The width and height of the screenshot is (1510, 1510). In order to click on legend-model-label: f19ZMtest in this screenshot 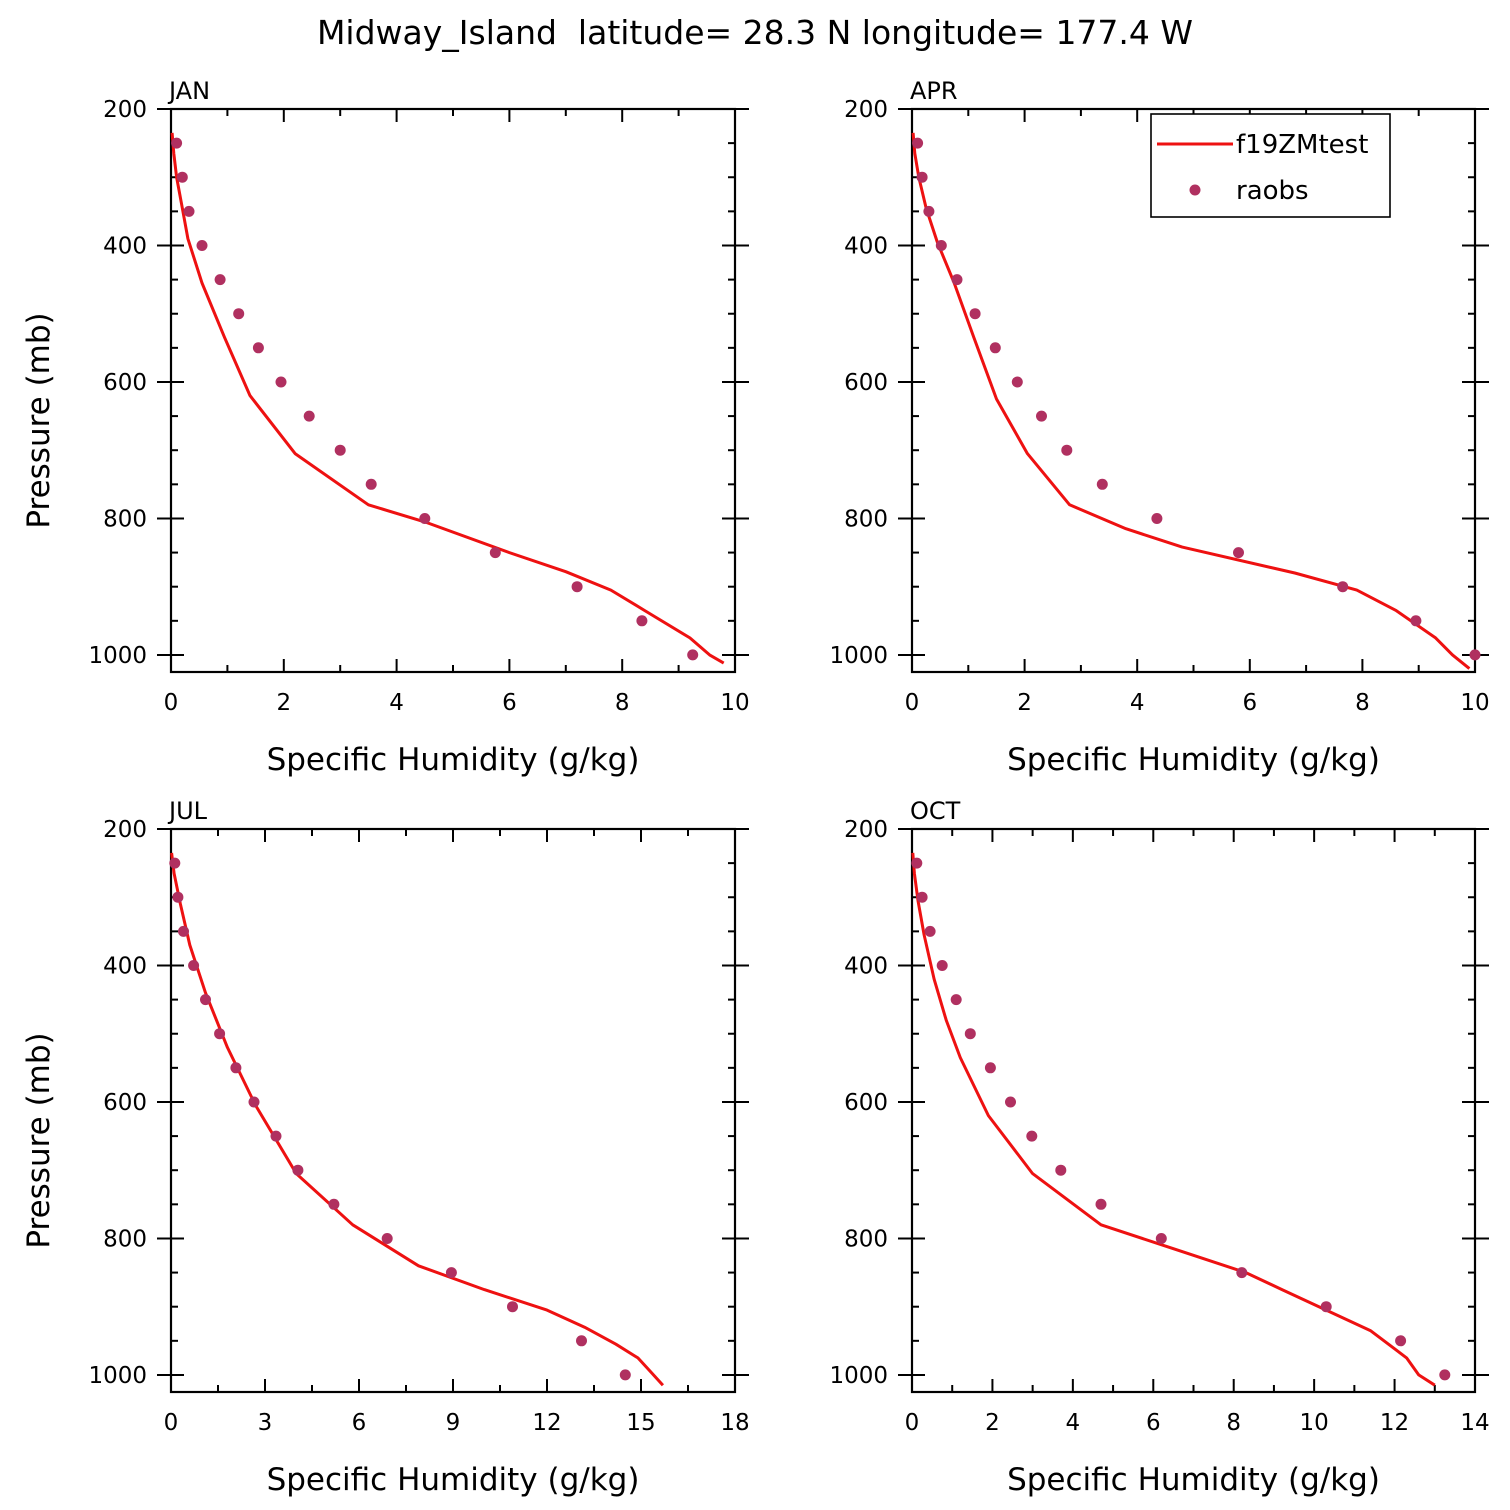, I will do `click(1302, 145)`.